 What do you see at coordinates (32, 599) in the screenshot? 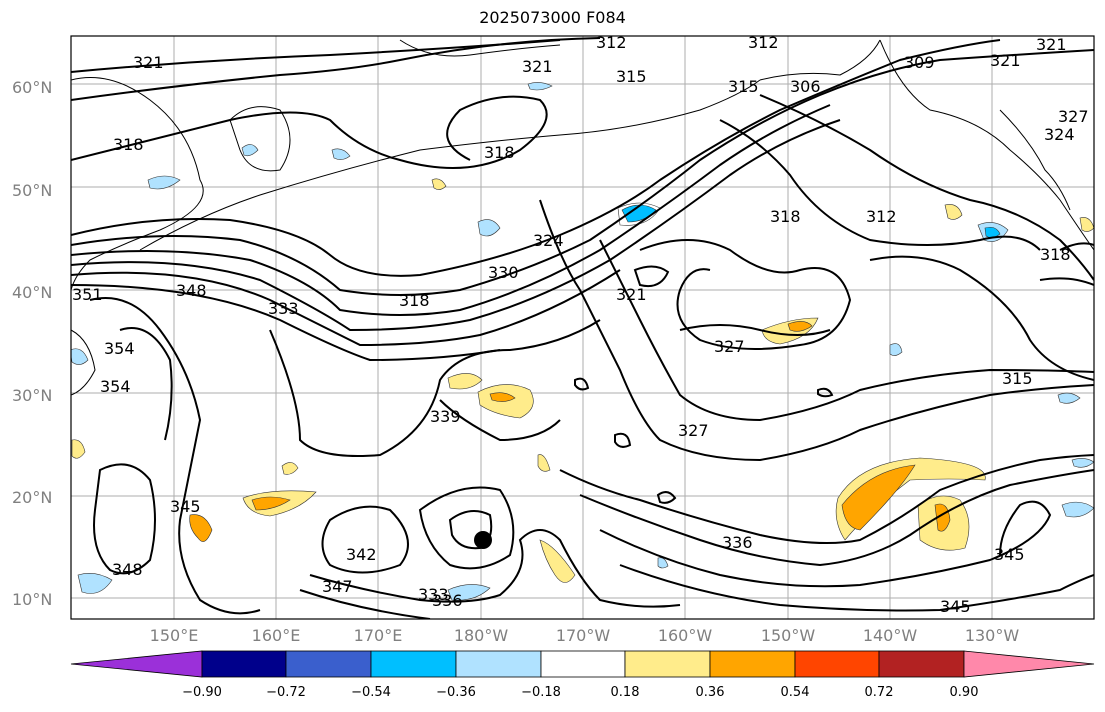
I see `lat-label: 10°N` at bounding box center [32, 599].